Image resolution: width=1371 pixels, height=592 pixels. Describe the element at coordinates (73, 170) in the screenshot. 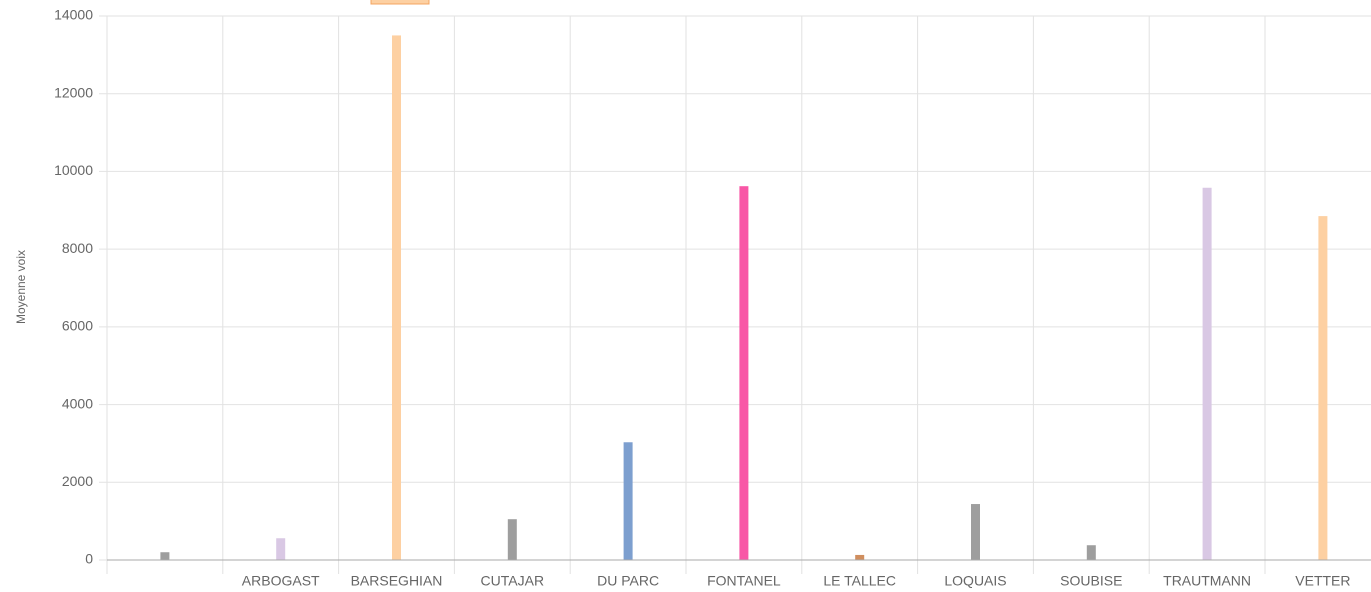

I see `y-tick-label: 10000` at that location.